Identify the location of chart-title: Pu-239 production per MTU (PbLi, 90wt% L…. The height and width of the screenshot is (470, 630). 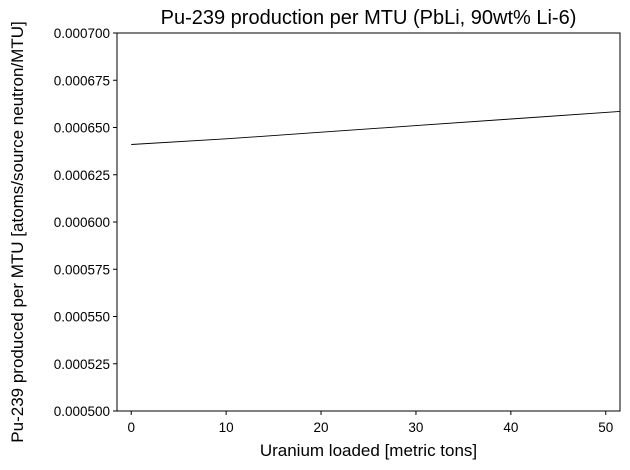
(369, 18).